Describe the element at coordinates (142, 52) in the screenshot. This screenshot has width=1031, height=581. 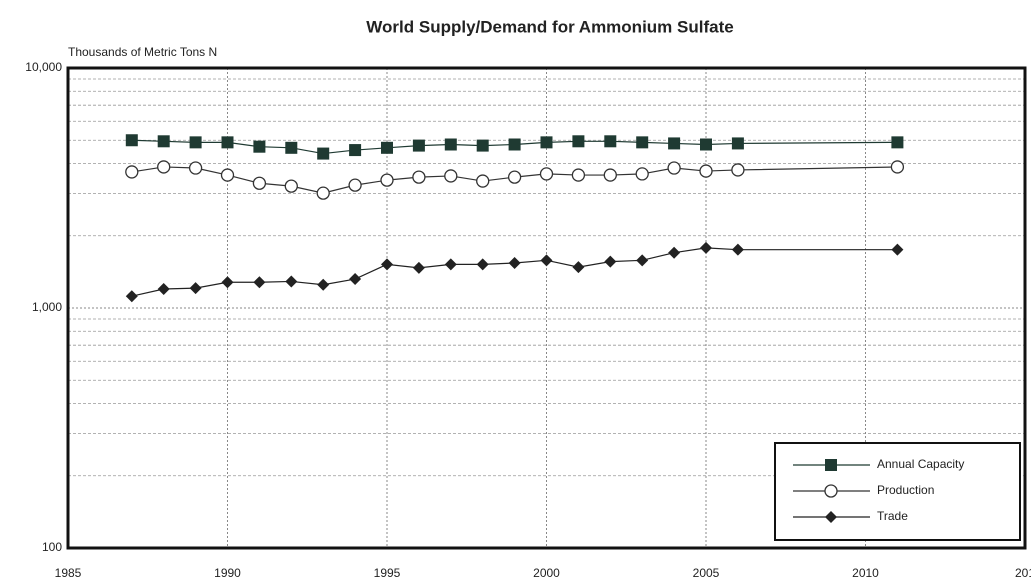
I see `y-axis-label: Thousands of Metric Tons N` at that location.